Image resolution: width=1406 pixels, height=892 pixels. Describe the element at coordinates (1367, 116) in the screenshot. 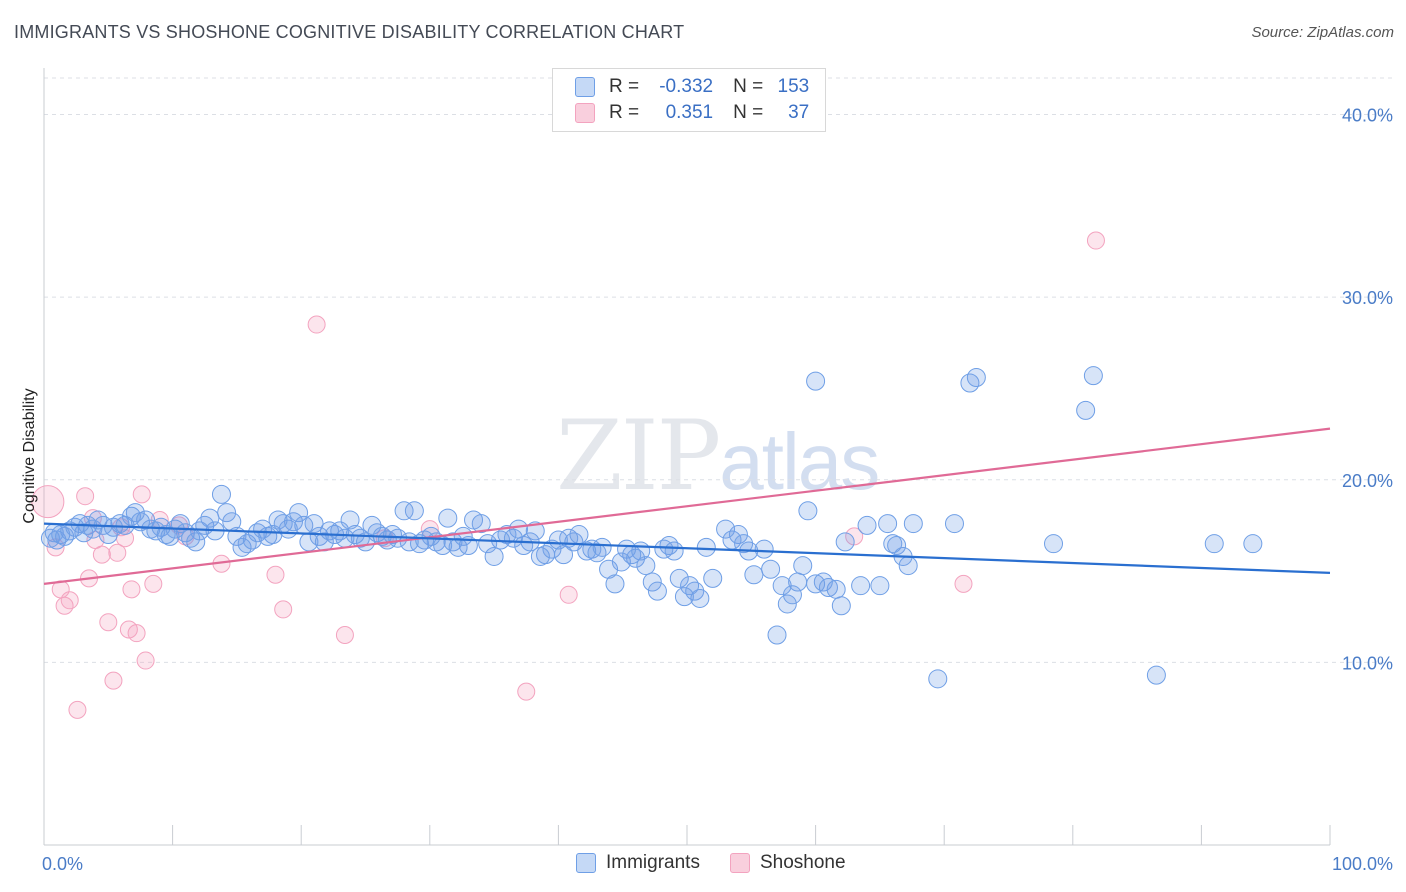

I see `y-tick-label: 40.0%` at that location.